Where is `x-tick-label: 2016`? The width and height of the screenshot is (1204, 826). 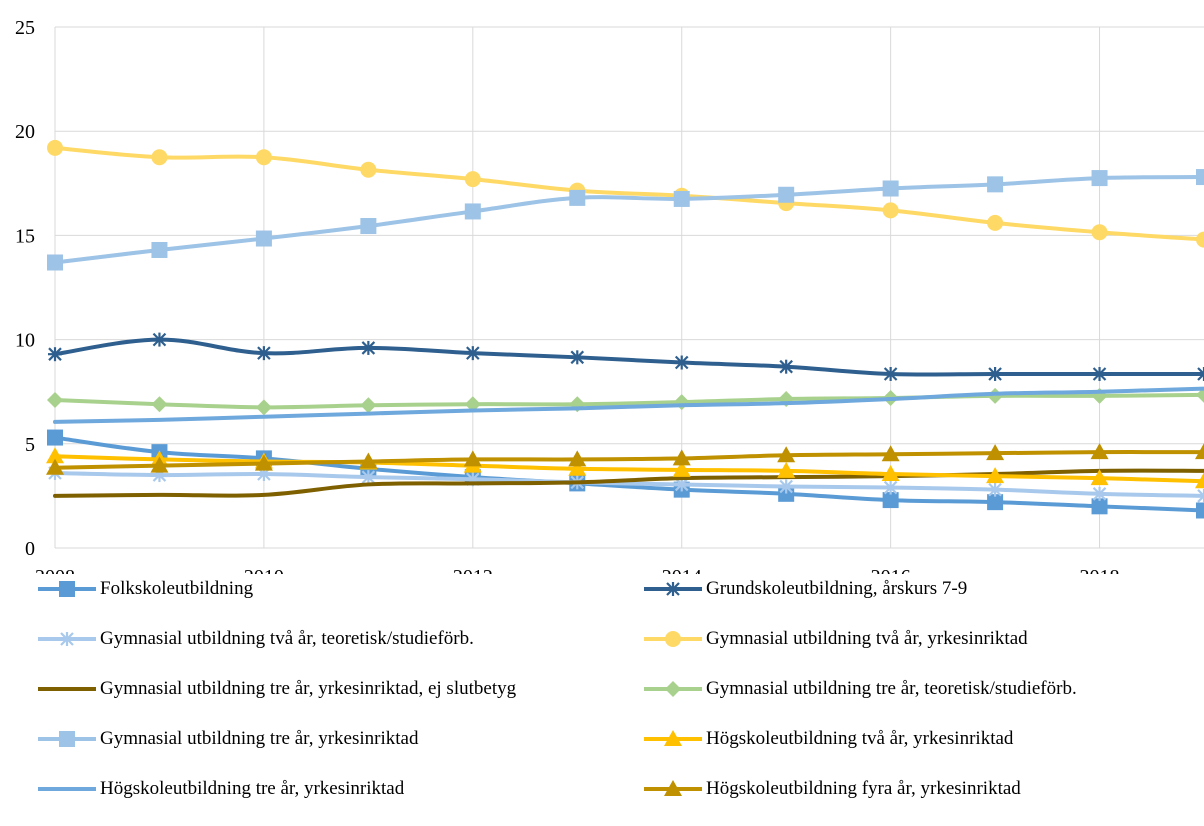
x-tick-label: 2016 is located at coordinates (891, 570).